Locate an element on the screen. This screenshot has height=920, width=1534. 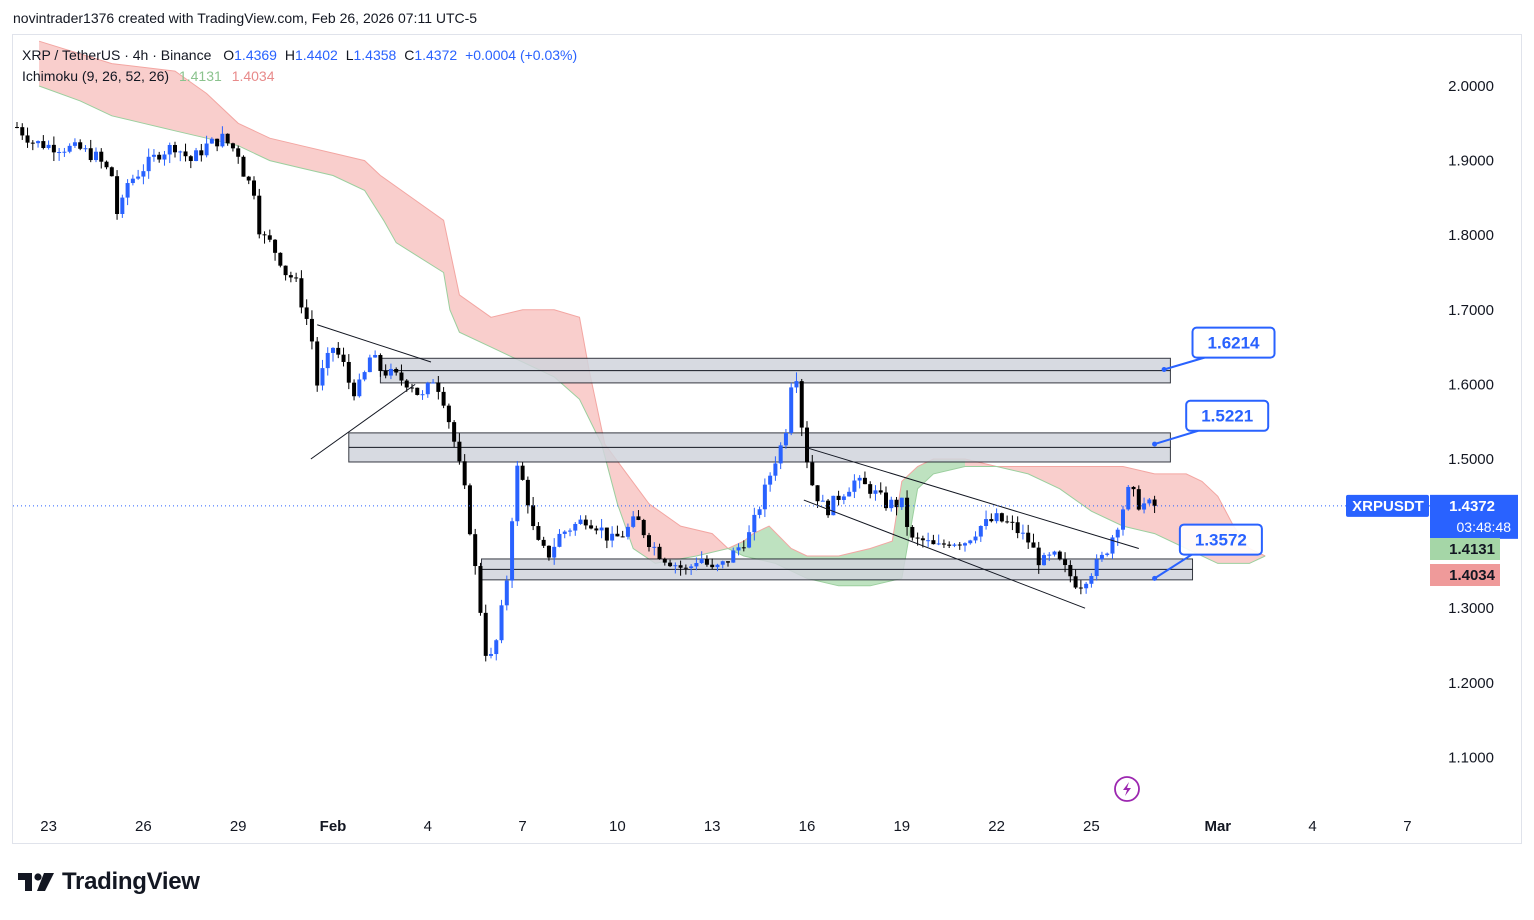
wedge-upper-line is located at coordinates (972, 498).